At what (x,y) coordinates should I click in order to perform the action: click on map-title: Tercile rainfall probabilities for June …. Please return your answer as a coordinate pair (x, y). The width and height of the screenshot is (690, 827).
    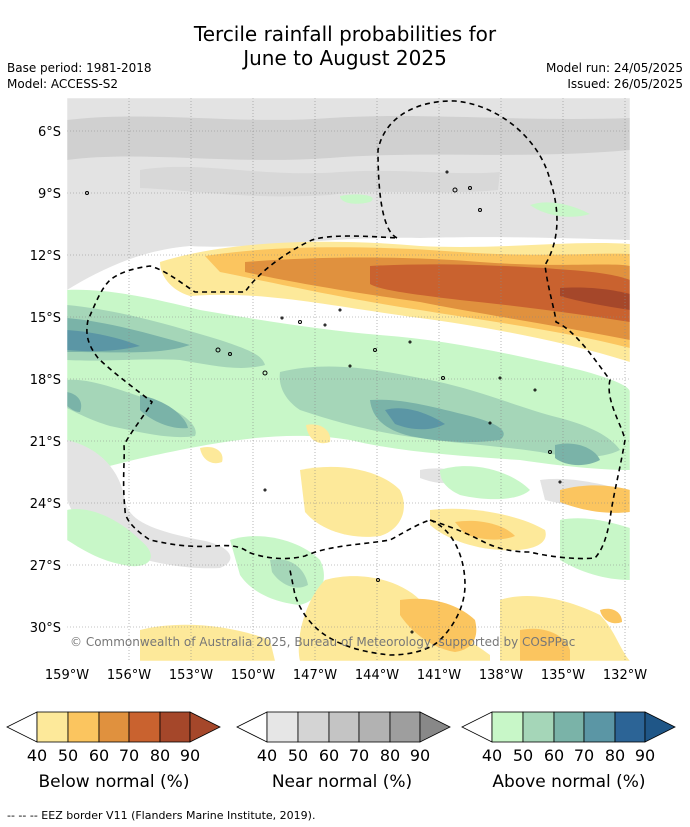
    Looking at the image, I should click on (345, 46).